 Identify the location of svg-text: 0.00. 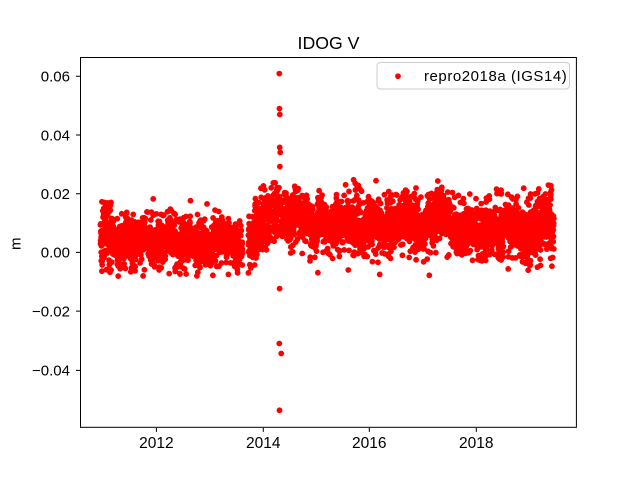
(55, 253).